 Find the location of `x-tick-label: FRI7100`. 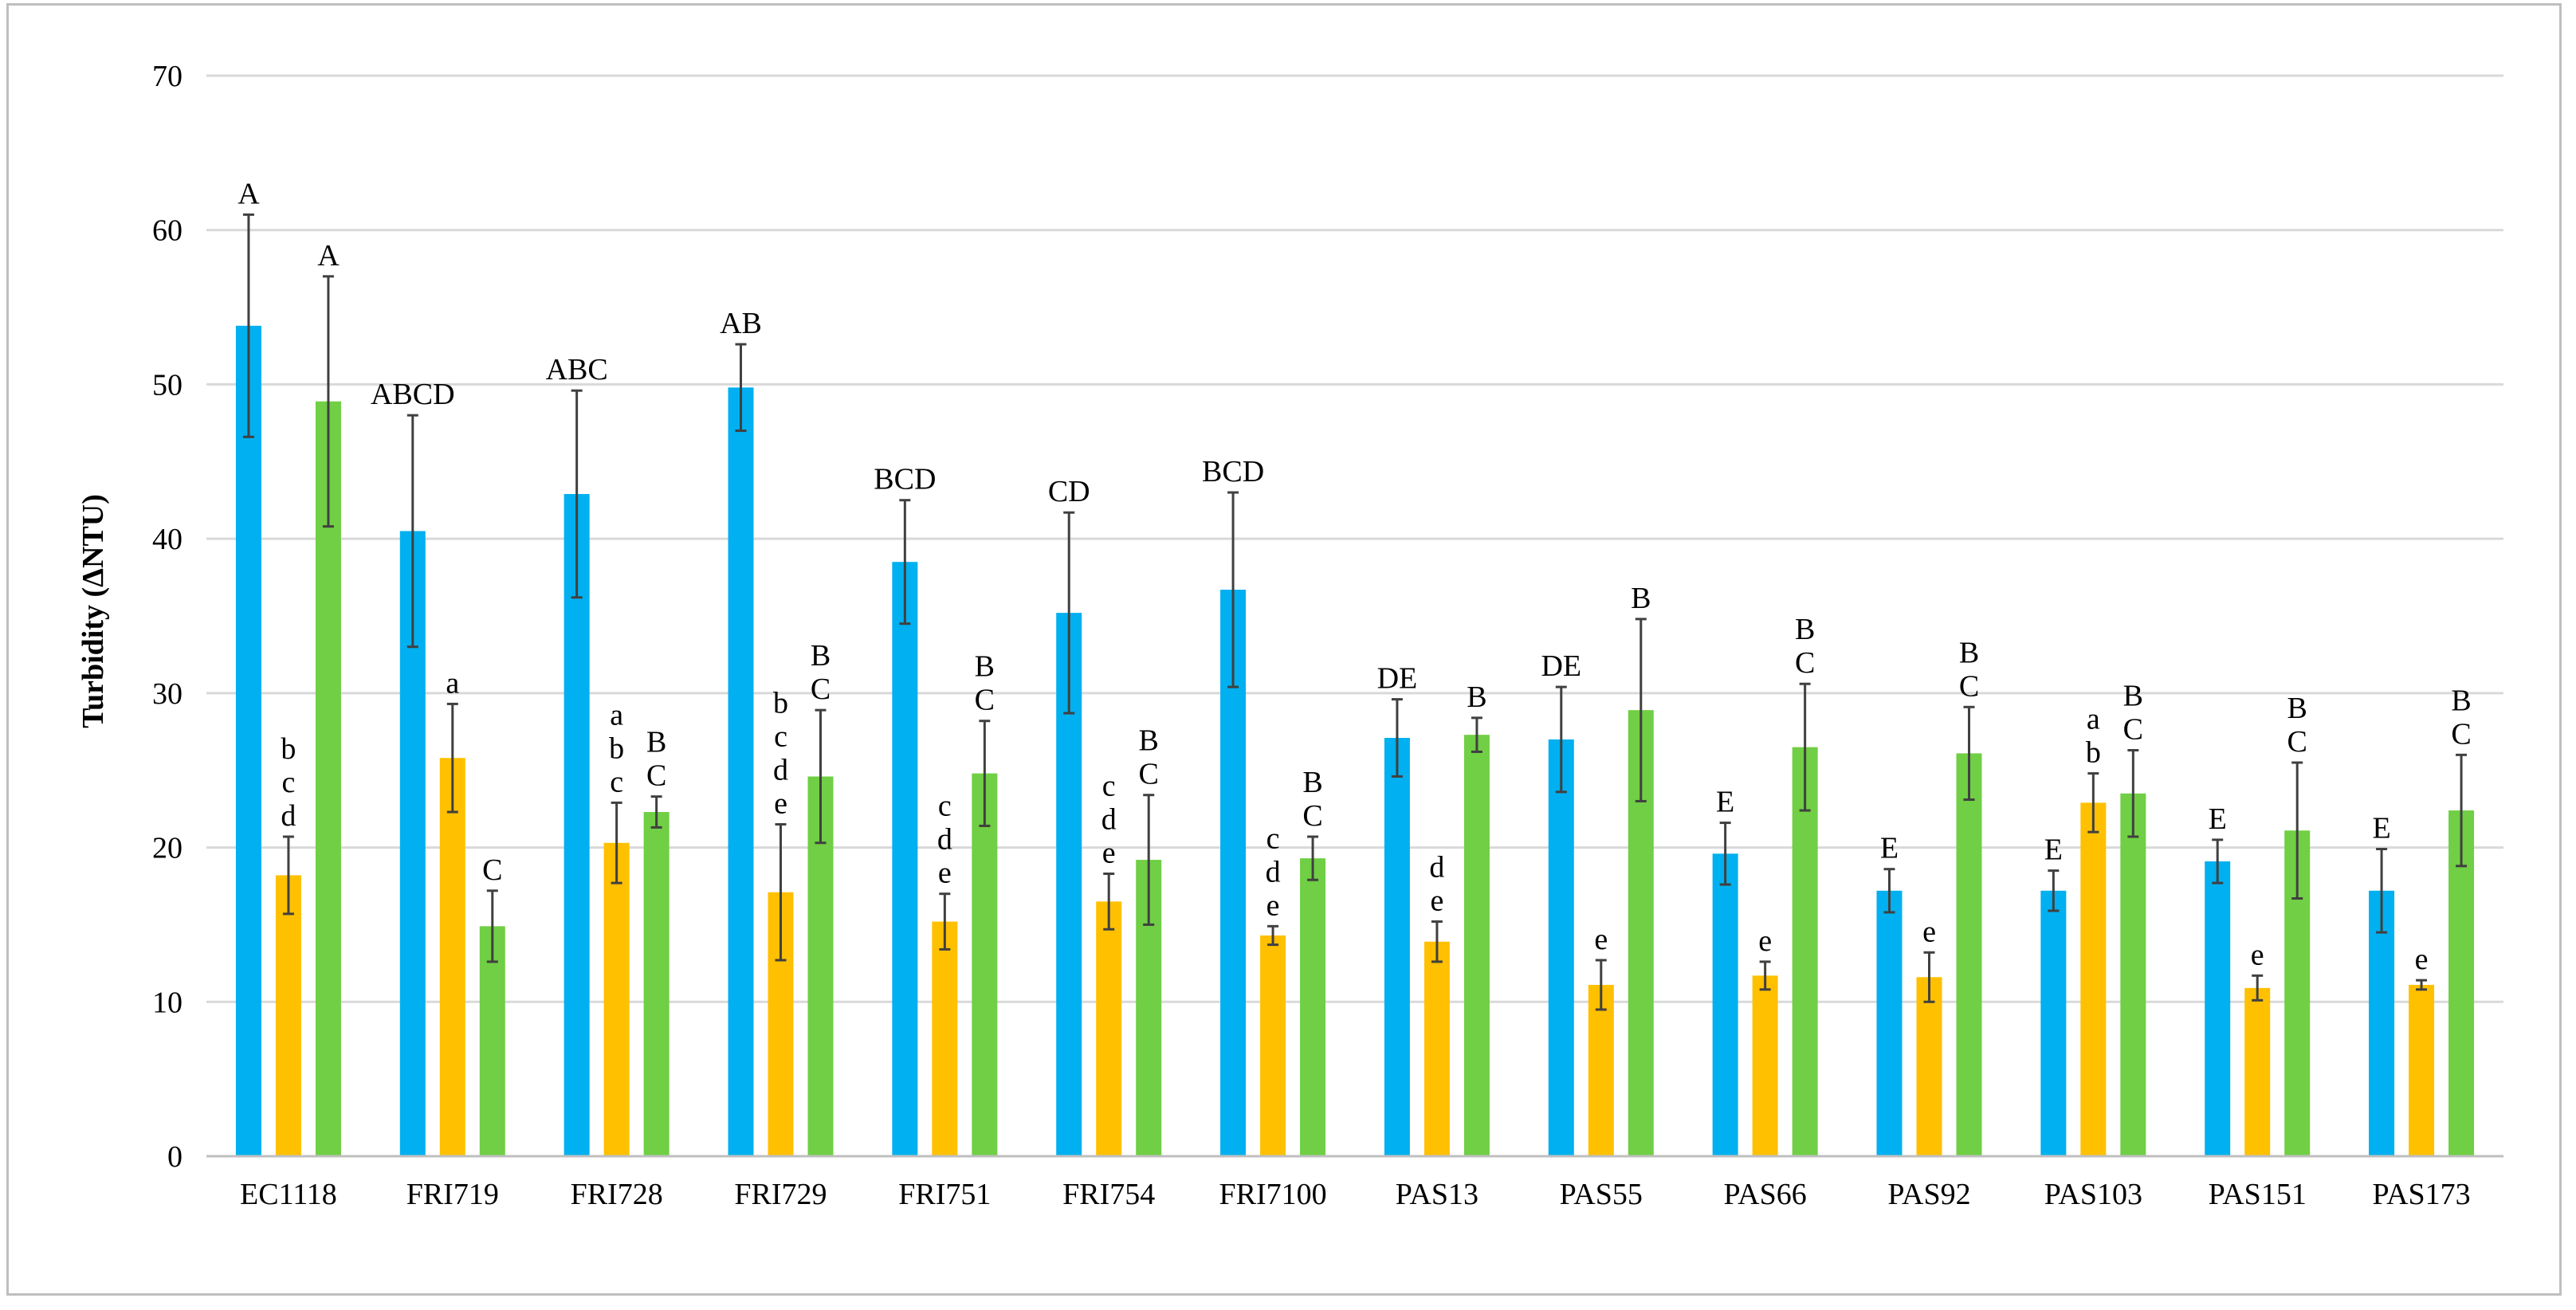

x-tick-label: FRI7100 is located at coordinates (1273, 1194).